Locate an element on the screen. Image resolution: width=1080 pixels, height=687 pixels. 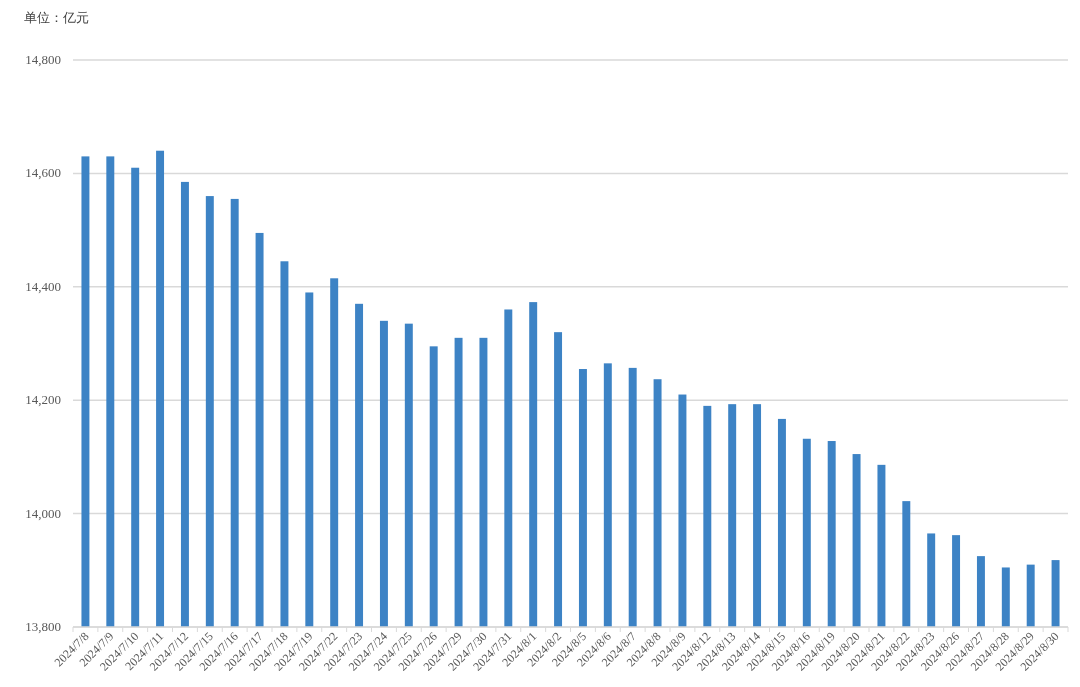
y-axis-title: 单位：亿元 is located at coordinates (56, 17).